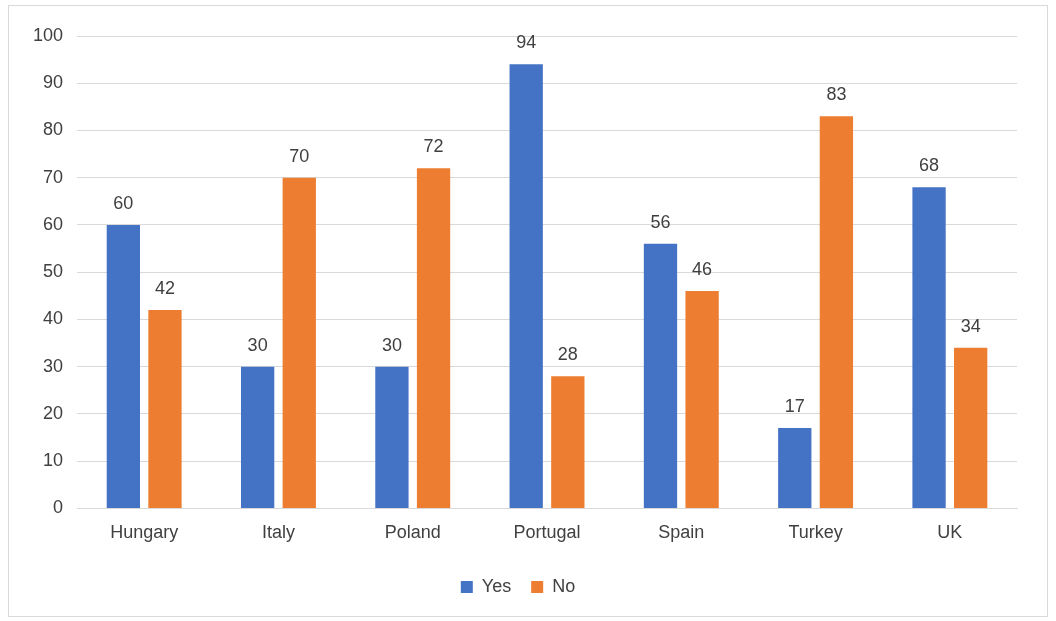 The height and width of the screenshot is (621, 1056). What do you see at coordinates (547, 532) in the screenshot?
I see `x-tick-label: Portugal` at bounding box center [547, 532].